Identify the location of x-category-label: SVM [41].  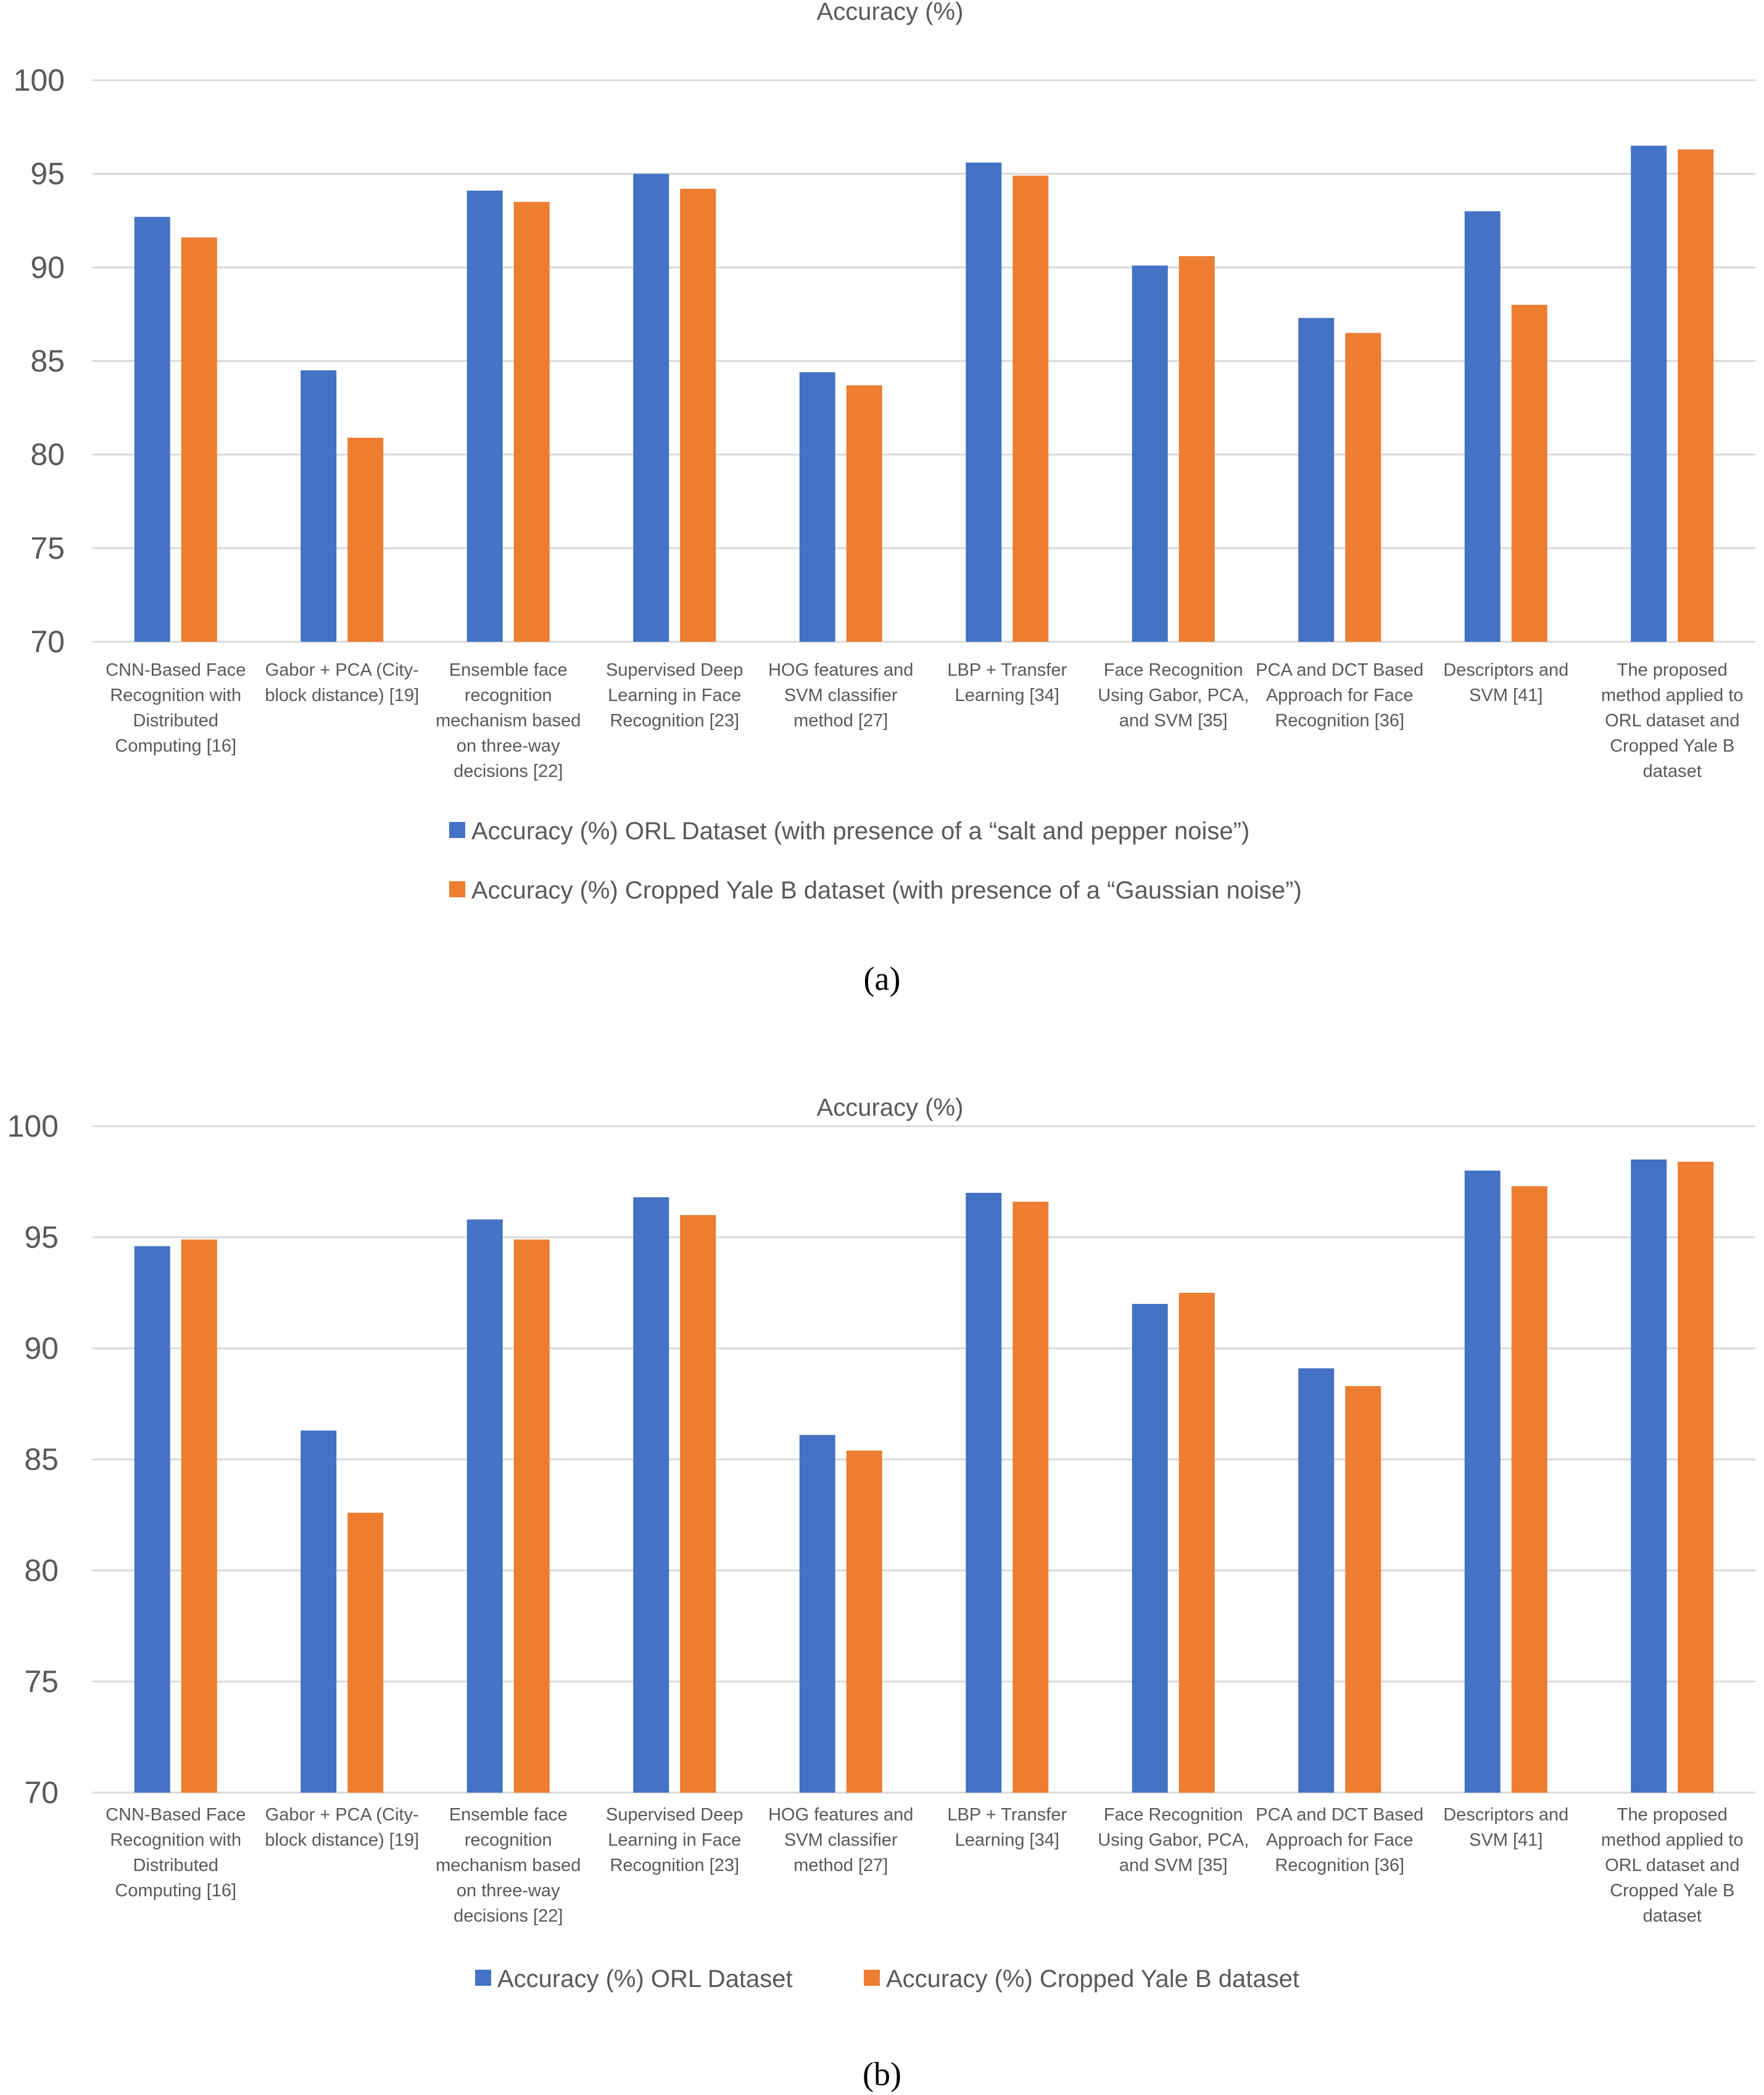
(1506, 696).